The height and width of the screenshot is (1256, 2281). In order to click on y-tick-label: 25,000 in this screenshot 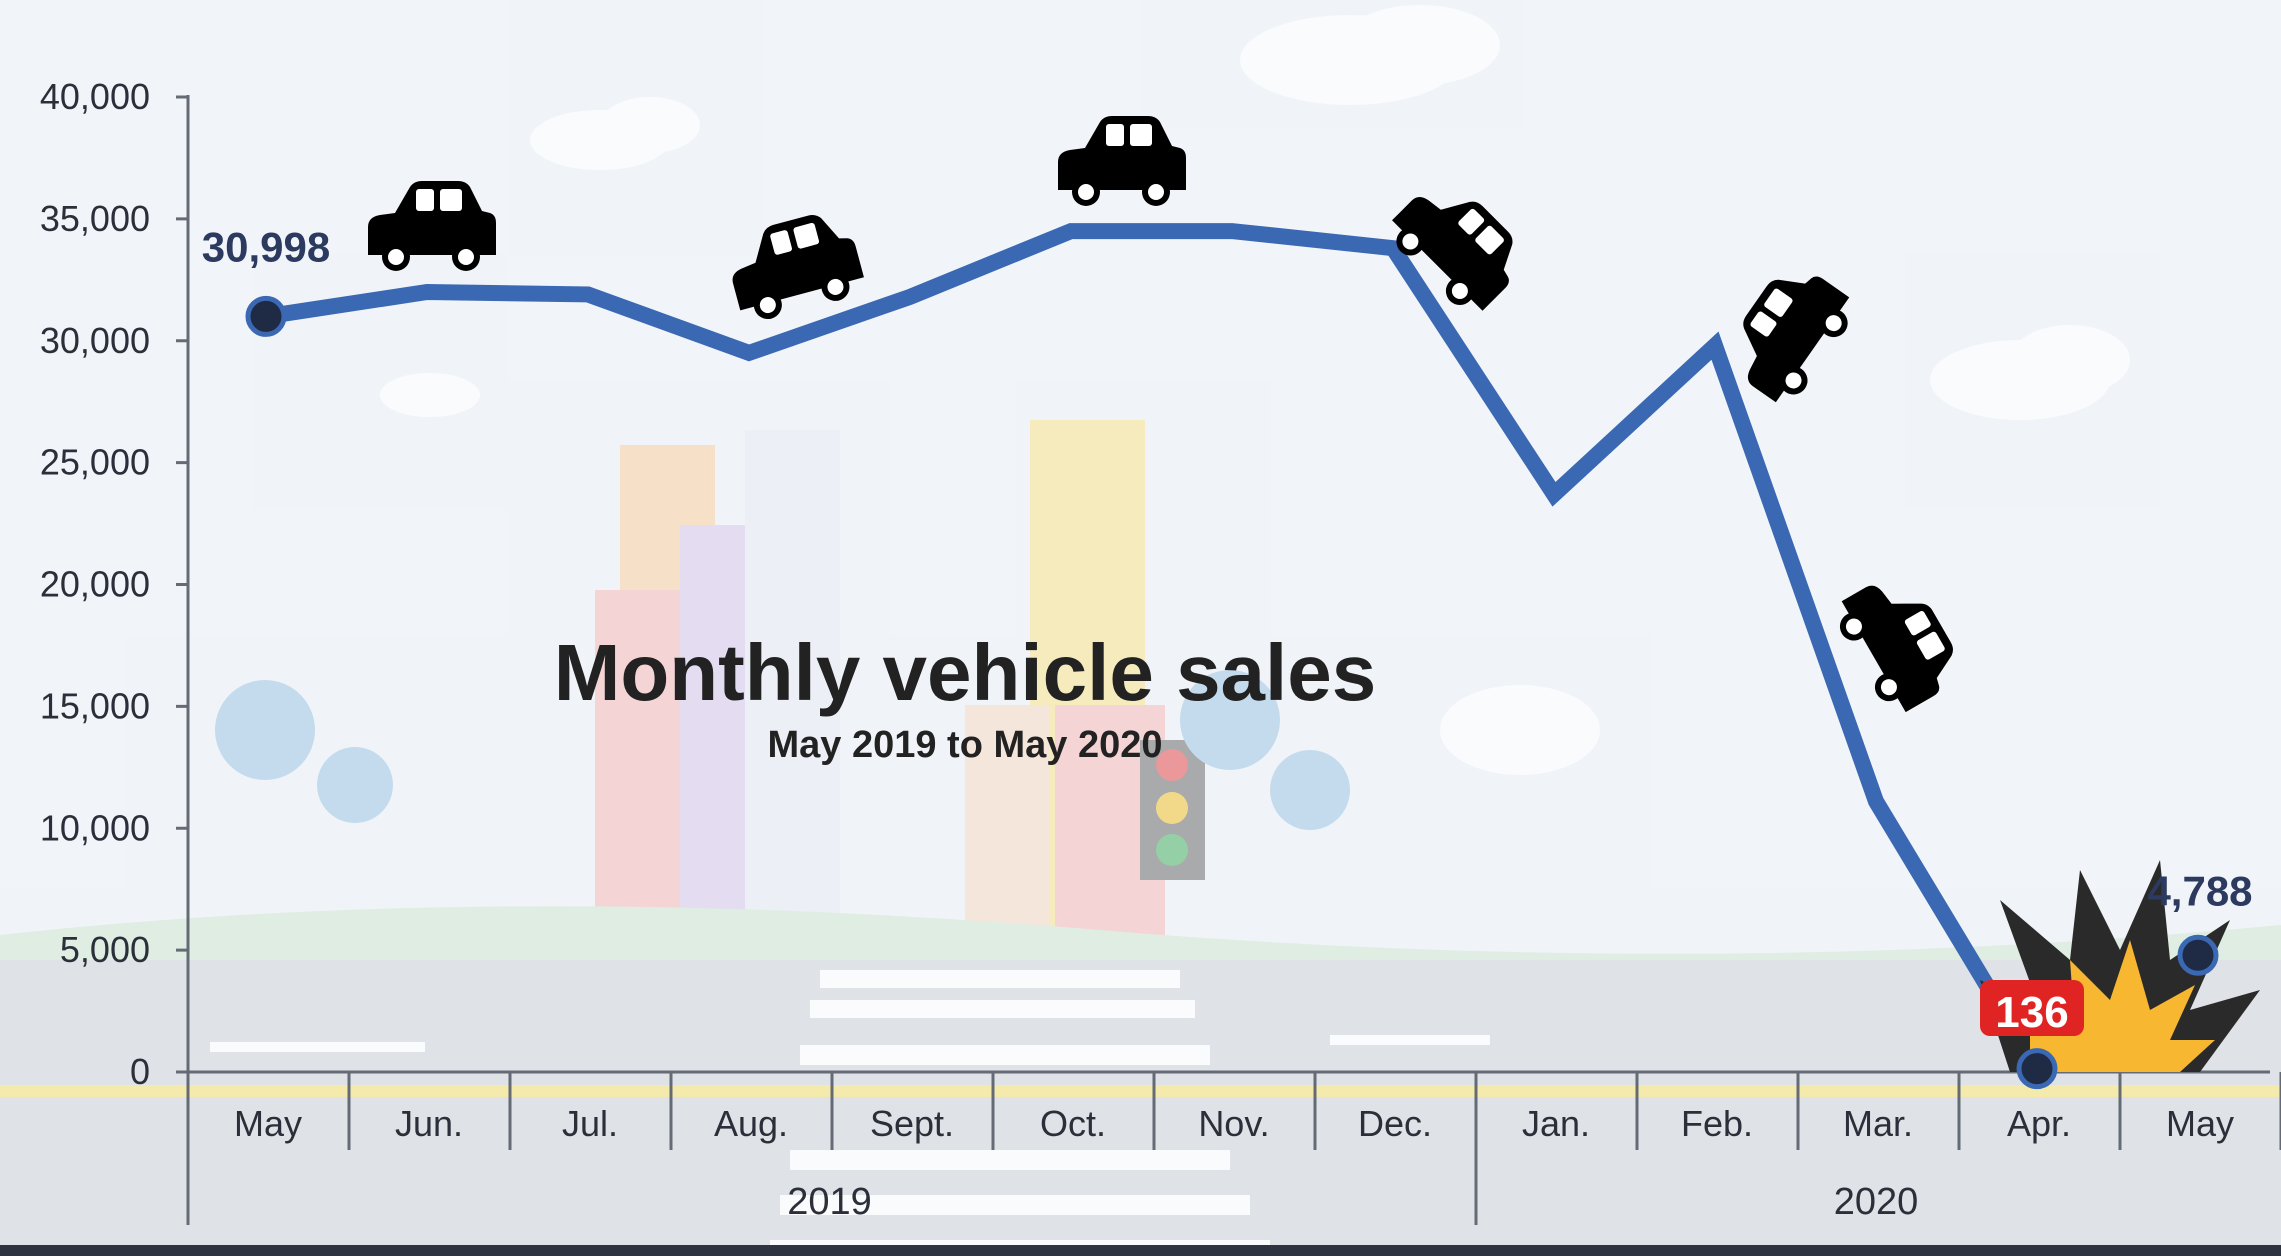, I will do `click(95, 462)`.